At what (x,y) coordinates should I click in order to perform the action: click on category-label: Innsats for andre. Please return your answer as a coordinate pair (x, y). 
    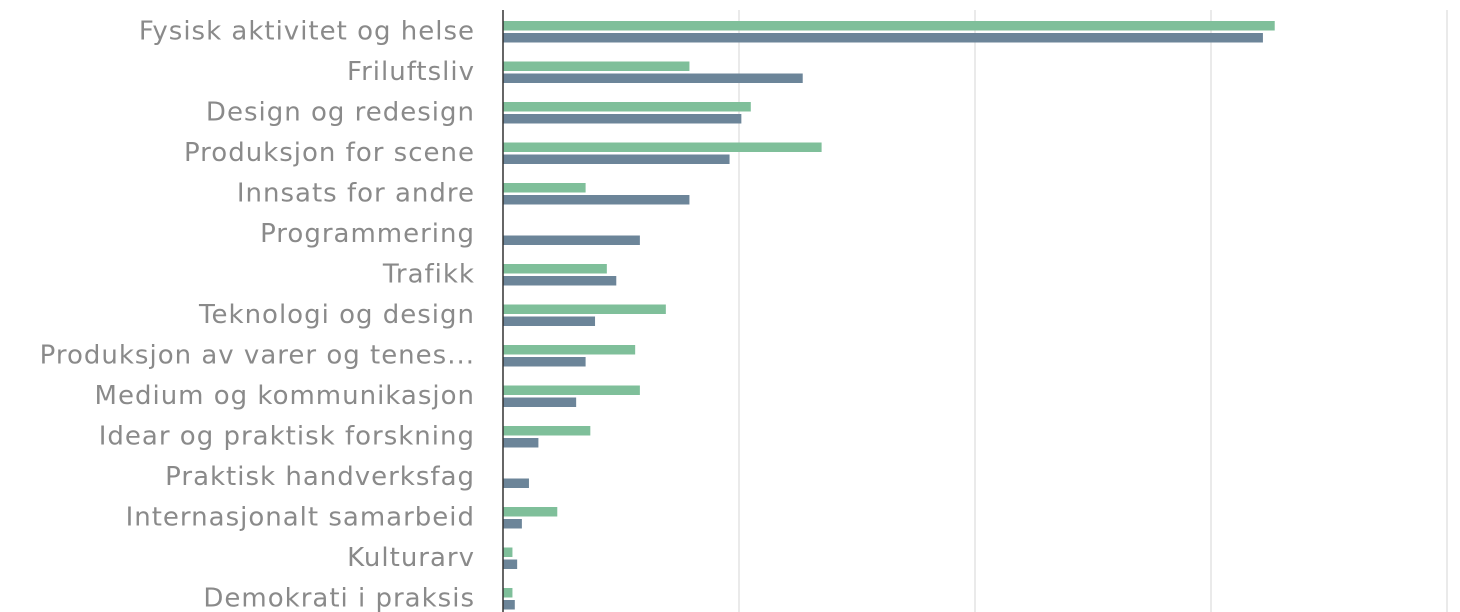
    Looking at the image, I should click on (356, 194).